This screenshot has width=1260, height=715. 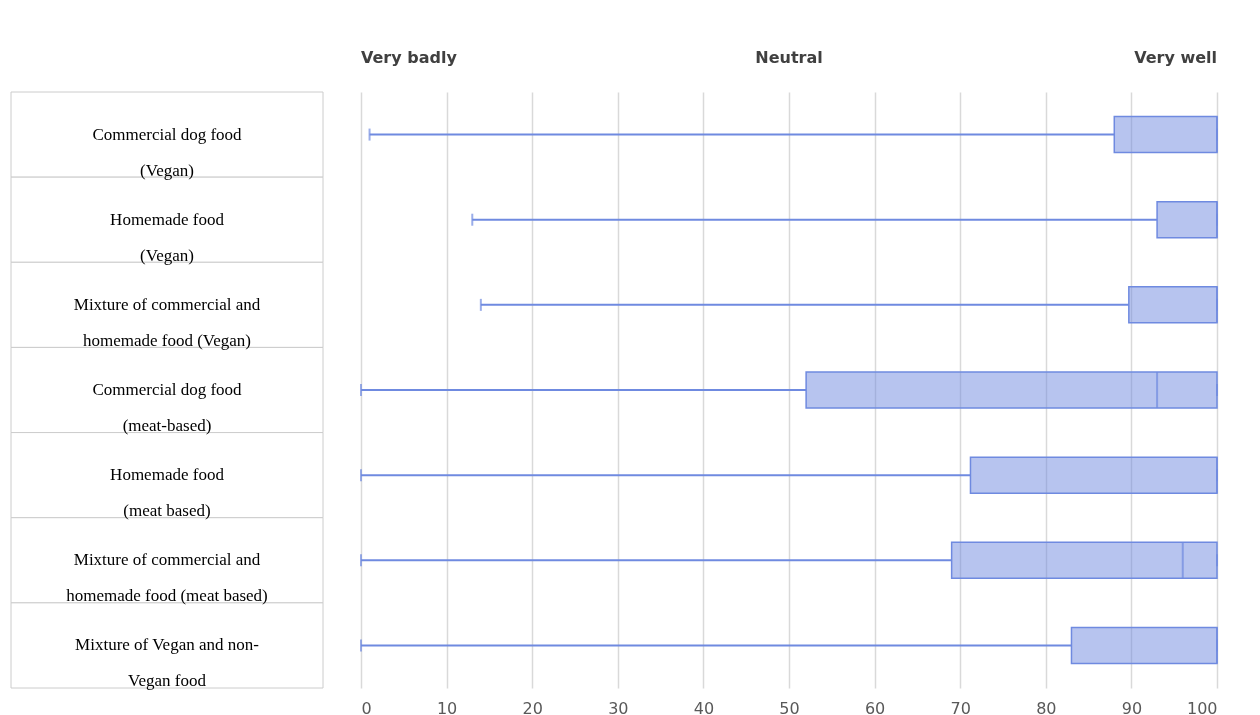 What do you see at coordinates (167, 237) in the screenshot?
I see `y-tick-label: Homemade food (Vegan)` at bounding box center [167, 237].